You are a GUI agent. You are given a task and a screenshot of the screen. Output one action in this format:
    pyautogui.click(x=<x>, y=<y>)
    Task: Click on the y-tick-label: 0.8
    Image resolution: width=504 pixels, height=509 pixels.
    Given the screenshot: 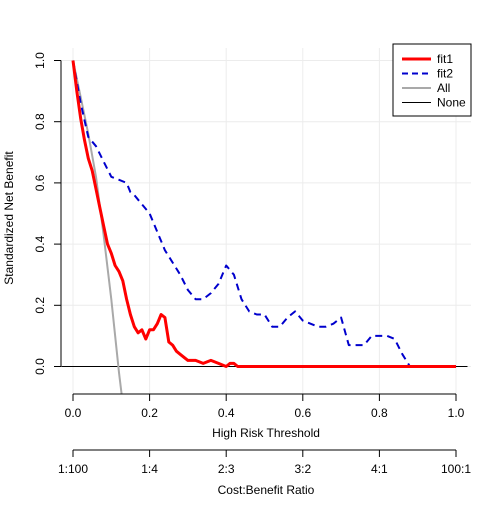 What is the action you would take?
    pyautogui.click(x=40, y=121)
    